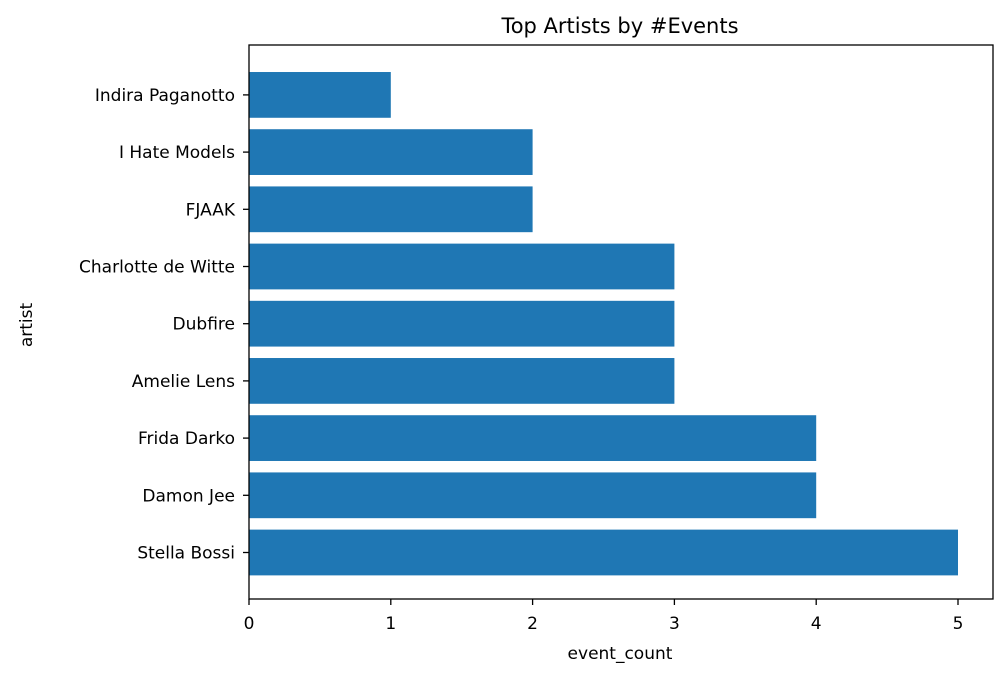 The width and height of the screenshot is (1008, 678). I want to click on x-axis-label: event_count, so click(620, 654).